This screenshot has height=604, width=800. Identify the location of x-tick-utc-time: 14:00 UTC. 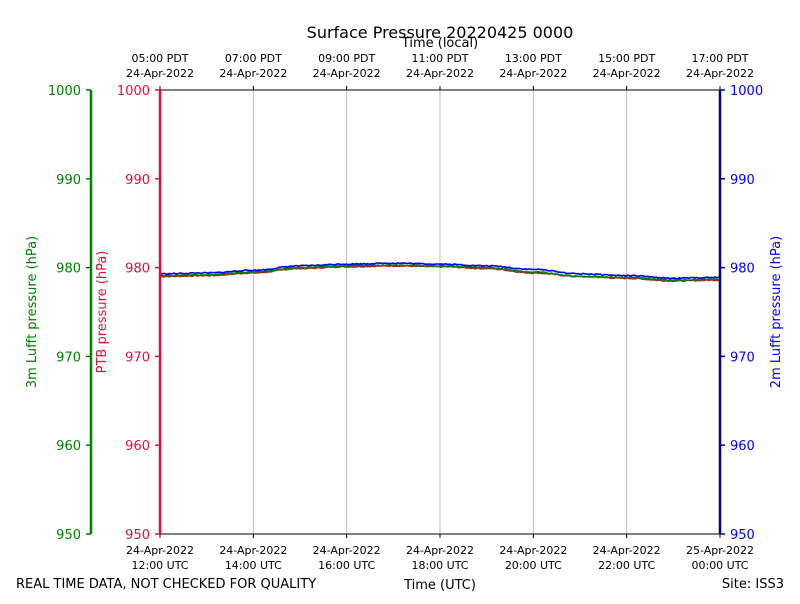
(253, 565).